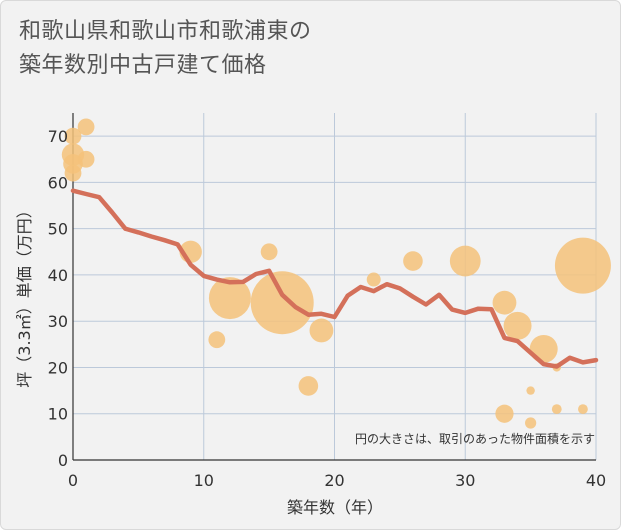 This screenshot has width=621, height=530. I want to click on y-tick-label-7: 70, so click(58, 136).